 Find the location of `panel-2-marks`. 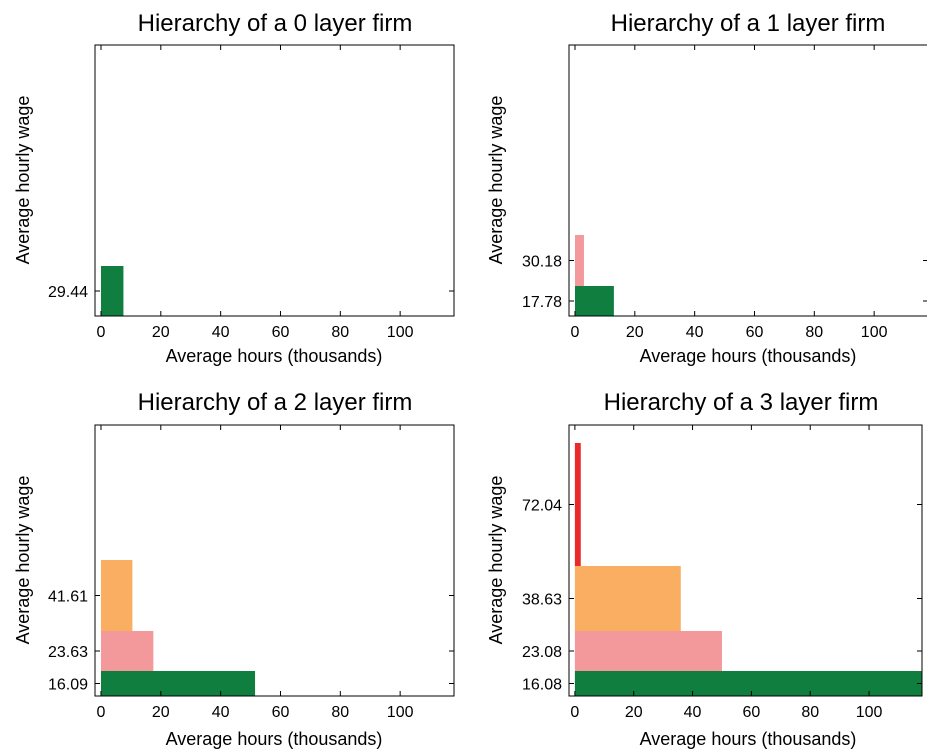

panel-2-marks is located at coordinates (178, 628).